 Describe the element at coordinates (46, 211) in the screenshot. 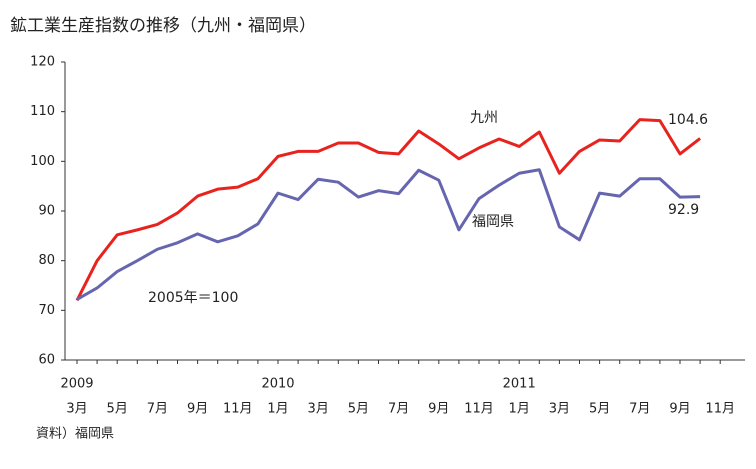

I see `y-tick-label: 90` at that location.